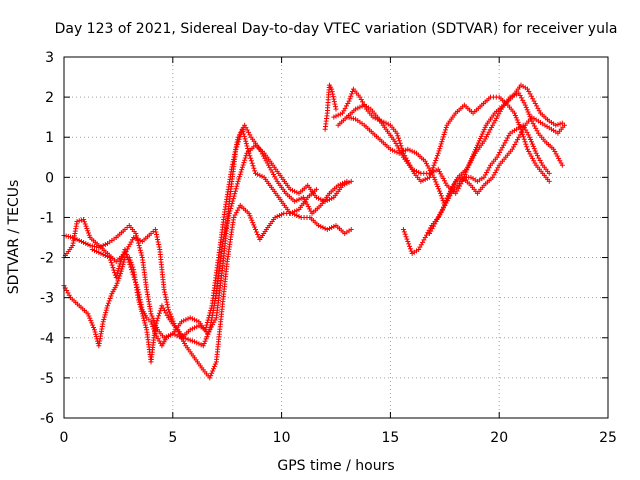  Describe the element at coordinates (49, 98) in the screenshot. I see `y-tick-label: 2` at that location.